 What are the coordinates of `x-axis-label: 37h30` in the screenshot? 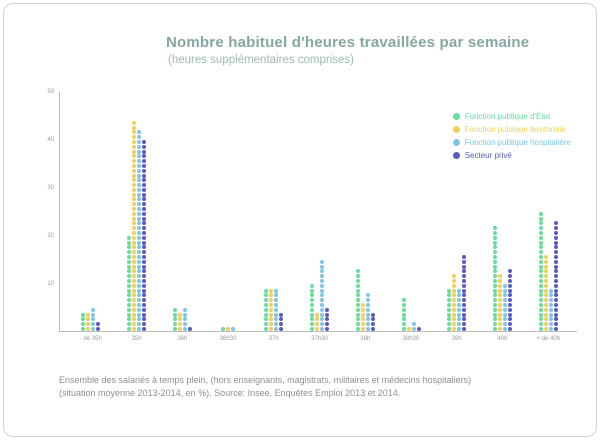 It's located at (319, 339).